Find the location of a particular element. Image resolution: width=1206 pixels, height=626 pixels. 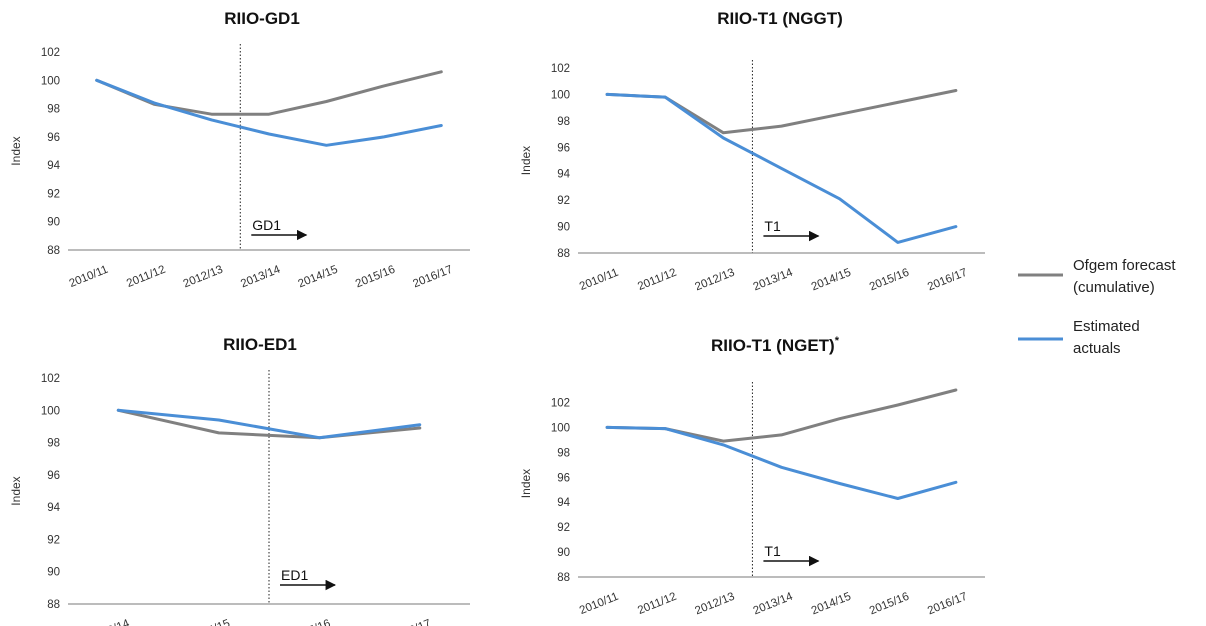

chart-title: RIIO-GD1 is located at coordinates (262, 18).